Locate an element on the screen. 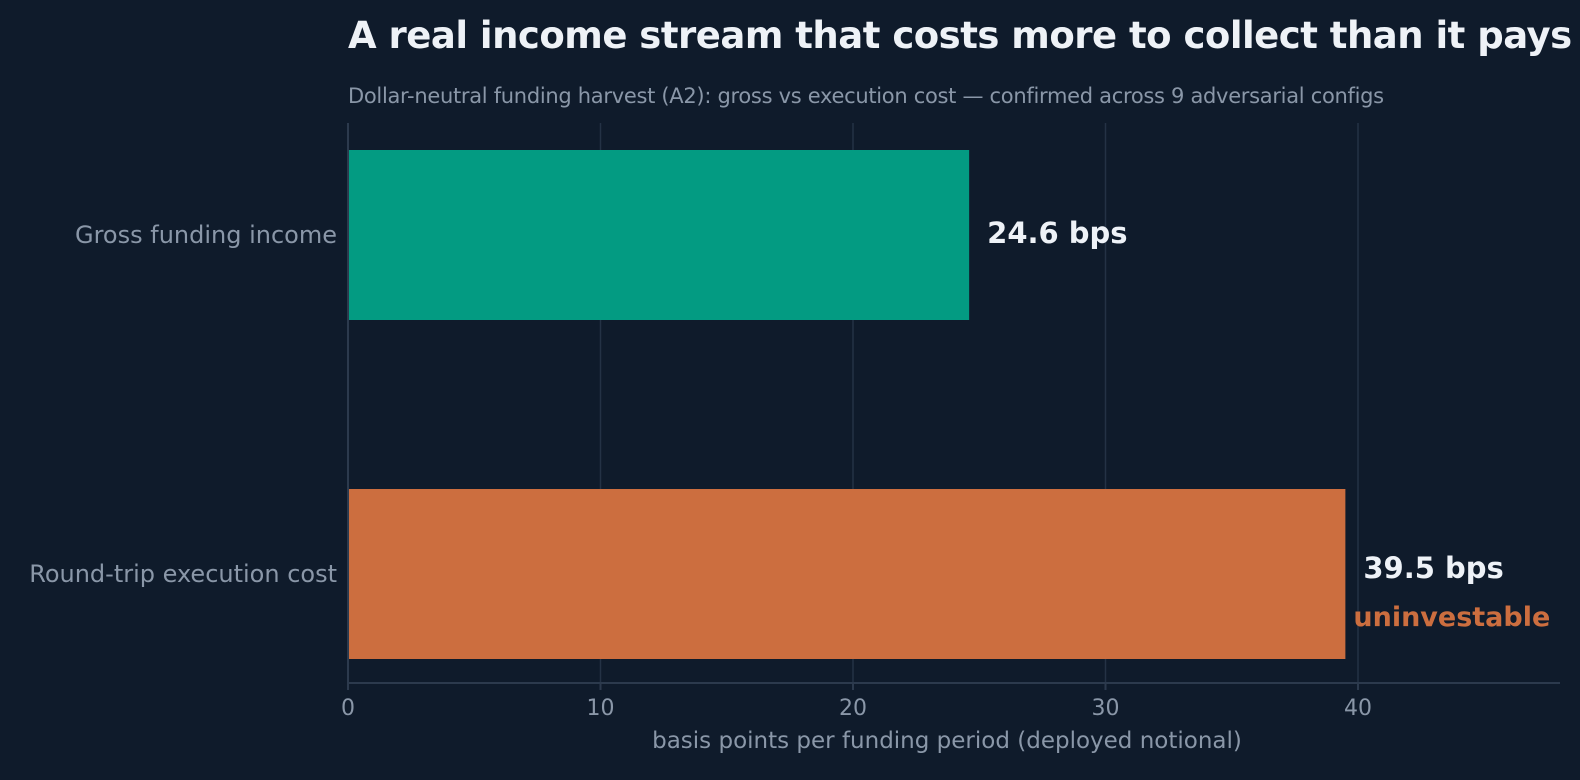 This screenshot has width=1580, height=780. category-label: Round-trip execution cost is located at coordinates (183, 574).